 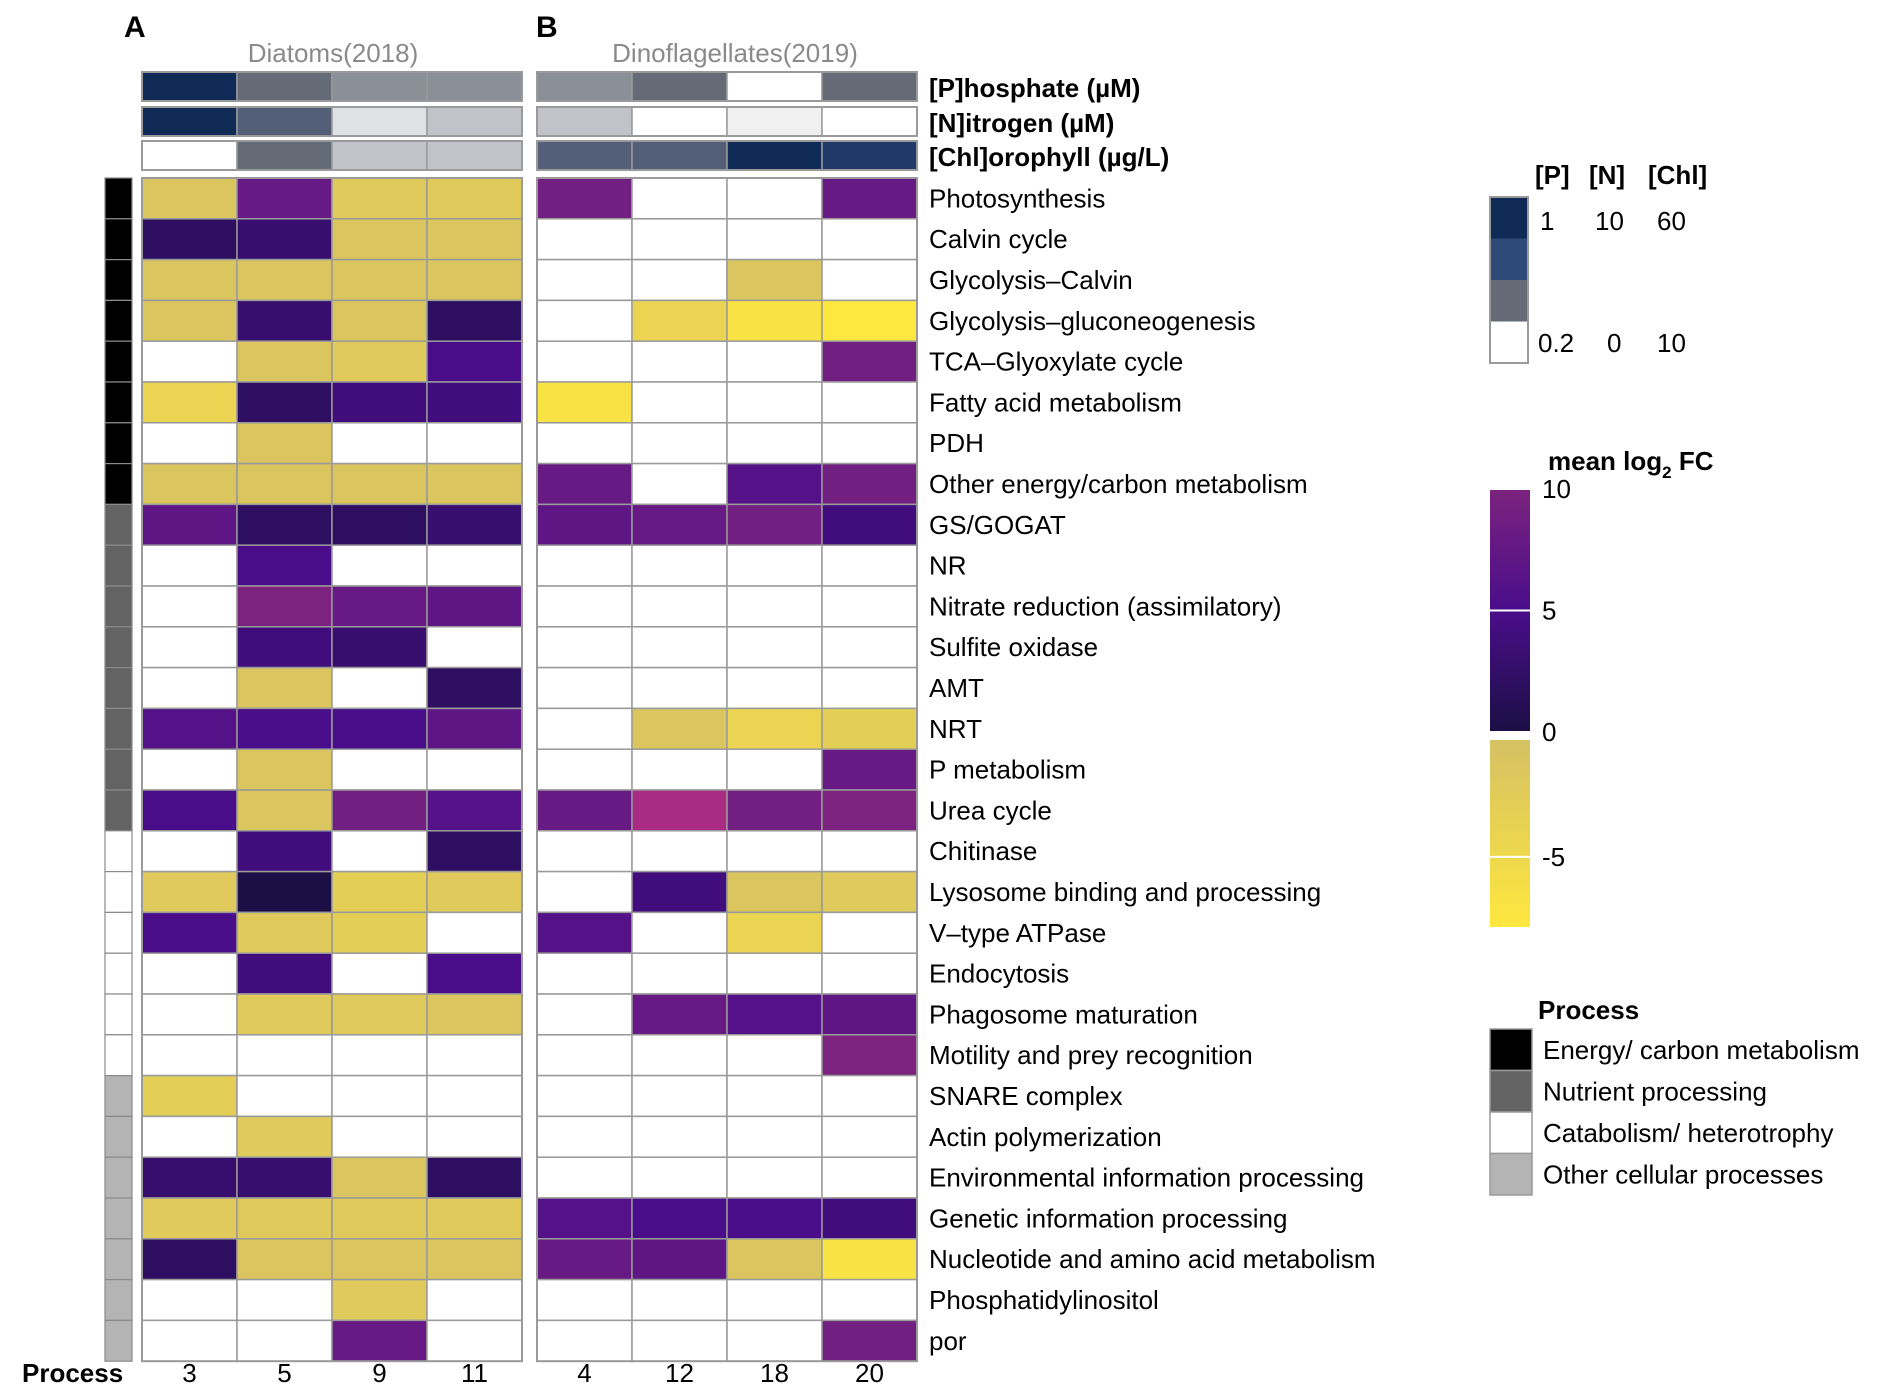 I want to click on env-legend-low-p: 0.2, so click(x=1556, y=343).